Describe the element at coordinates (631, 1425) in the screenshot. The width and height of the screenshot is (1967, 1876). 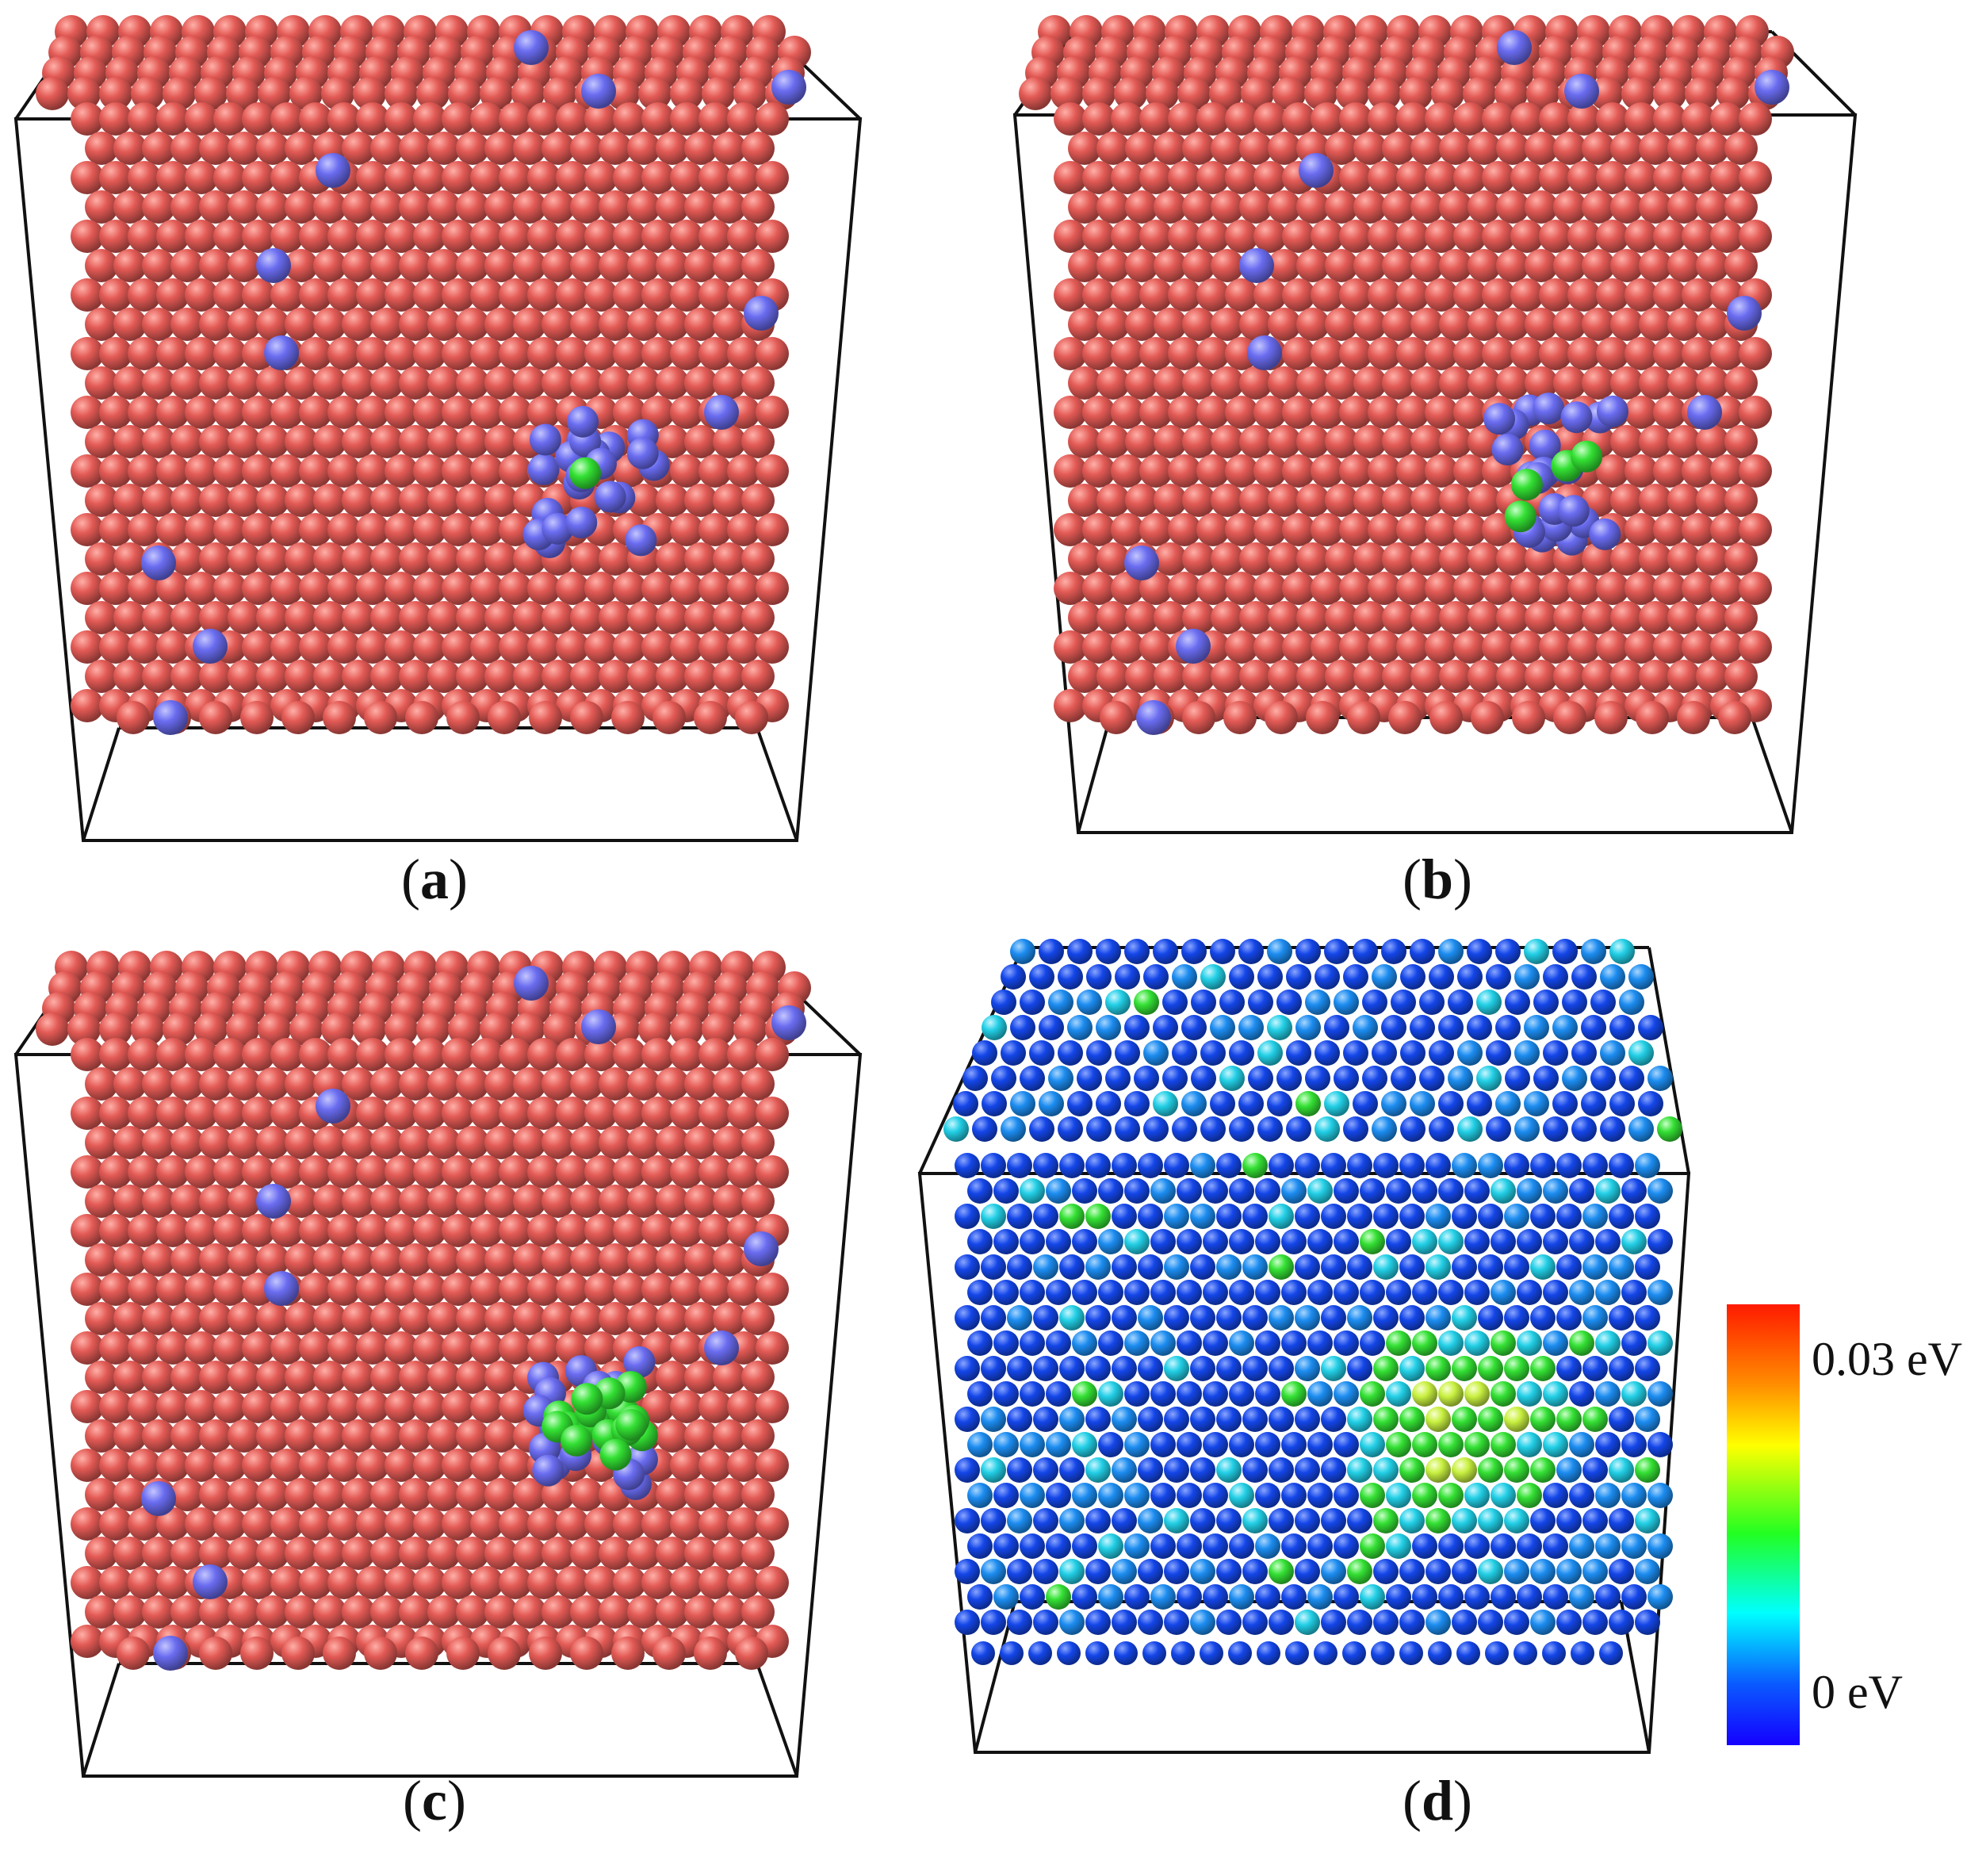
I see `cluster-green-atom` at that location.